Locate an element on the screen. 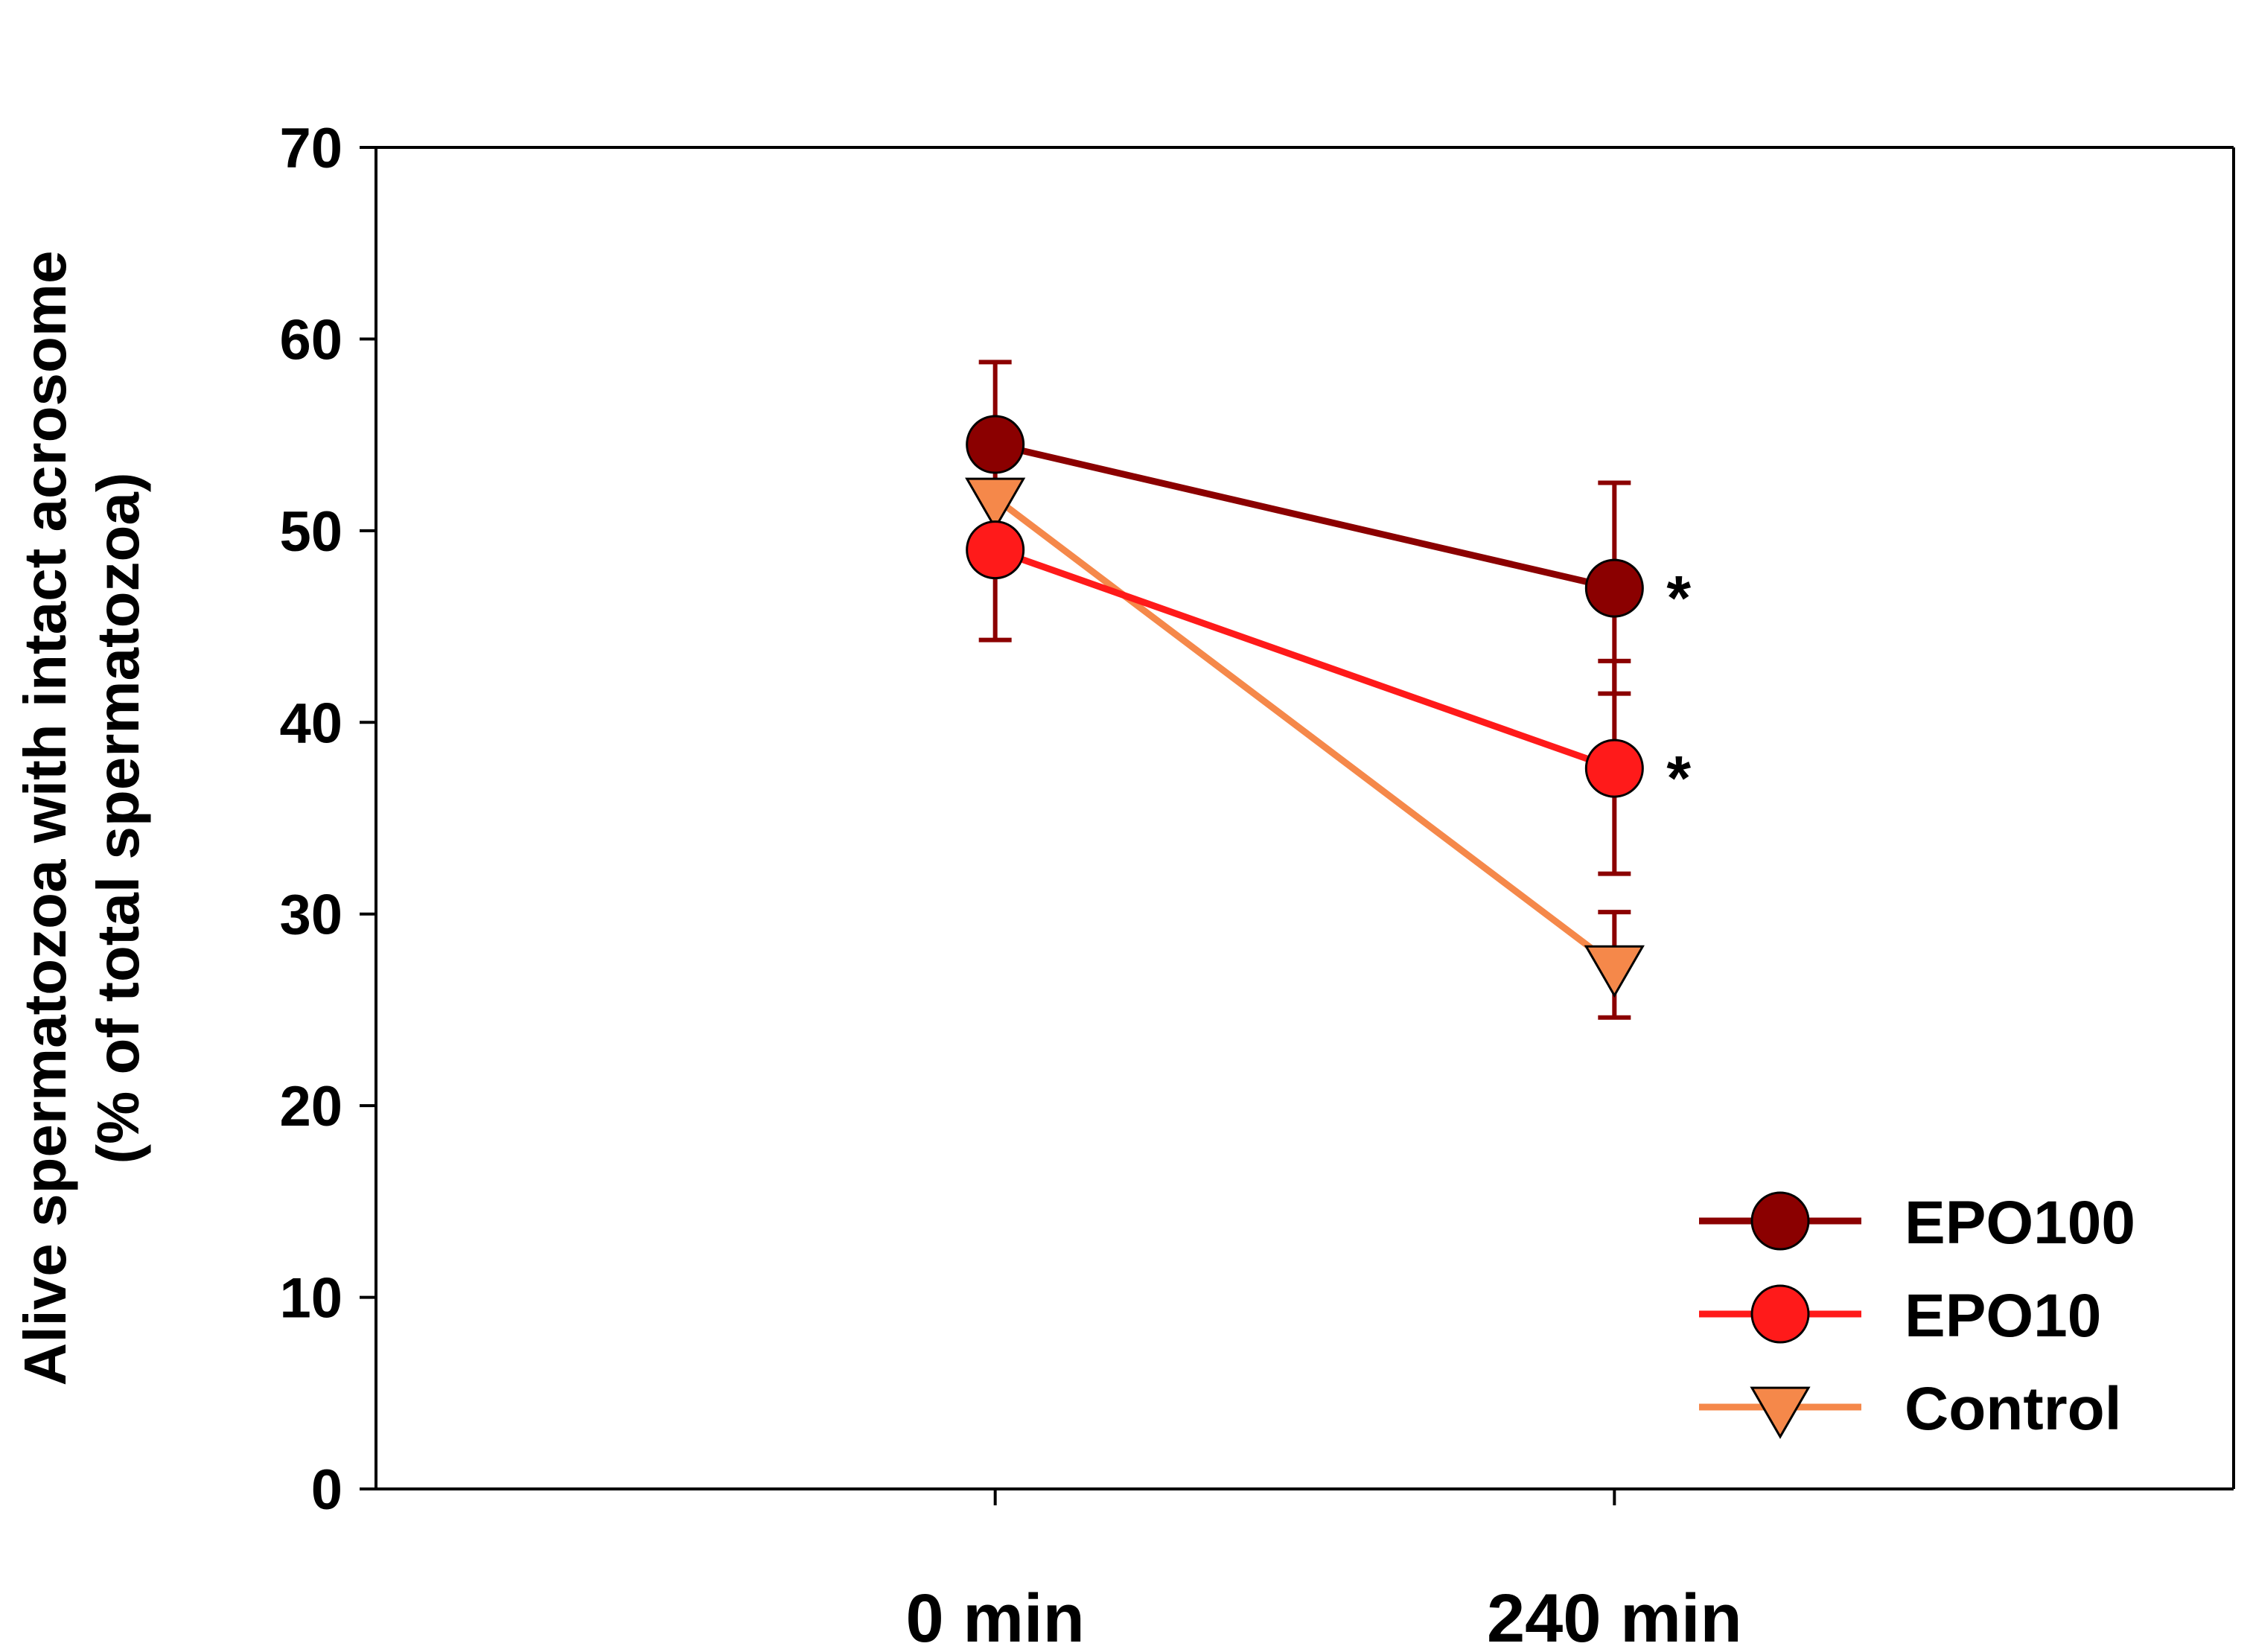 The image size is (2250, 1652). y-tick-label: 70 is located at coordinates (310, 148).